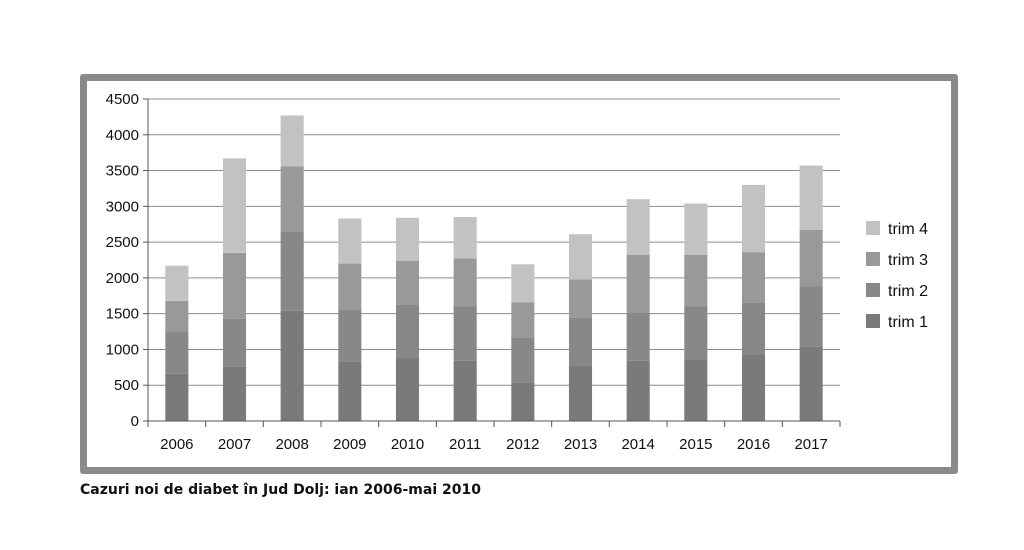 This screenshot has height=550, width=1024. Describe the element at coordinates (407, 444) in the screenshot. I see `x-tick-label: 2010` at that location.